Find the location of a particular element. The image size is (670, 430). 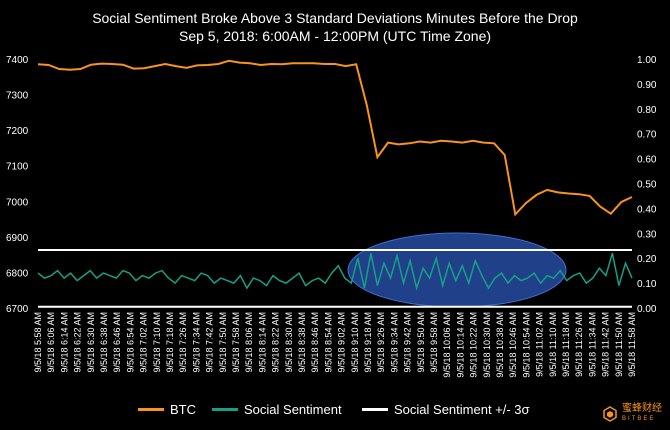

x-axis-tick-label: 9/5/18 9:26 AM is located at coordinates (381, 342).